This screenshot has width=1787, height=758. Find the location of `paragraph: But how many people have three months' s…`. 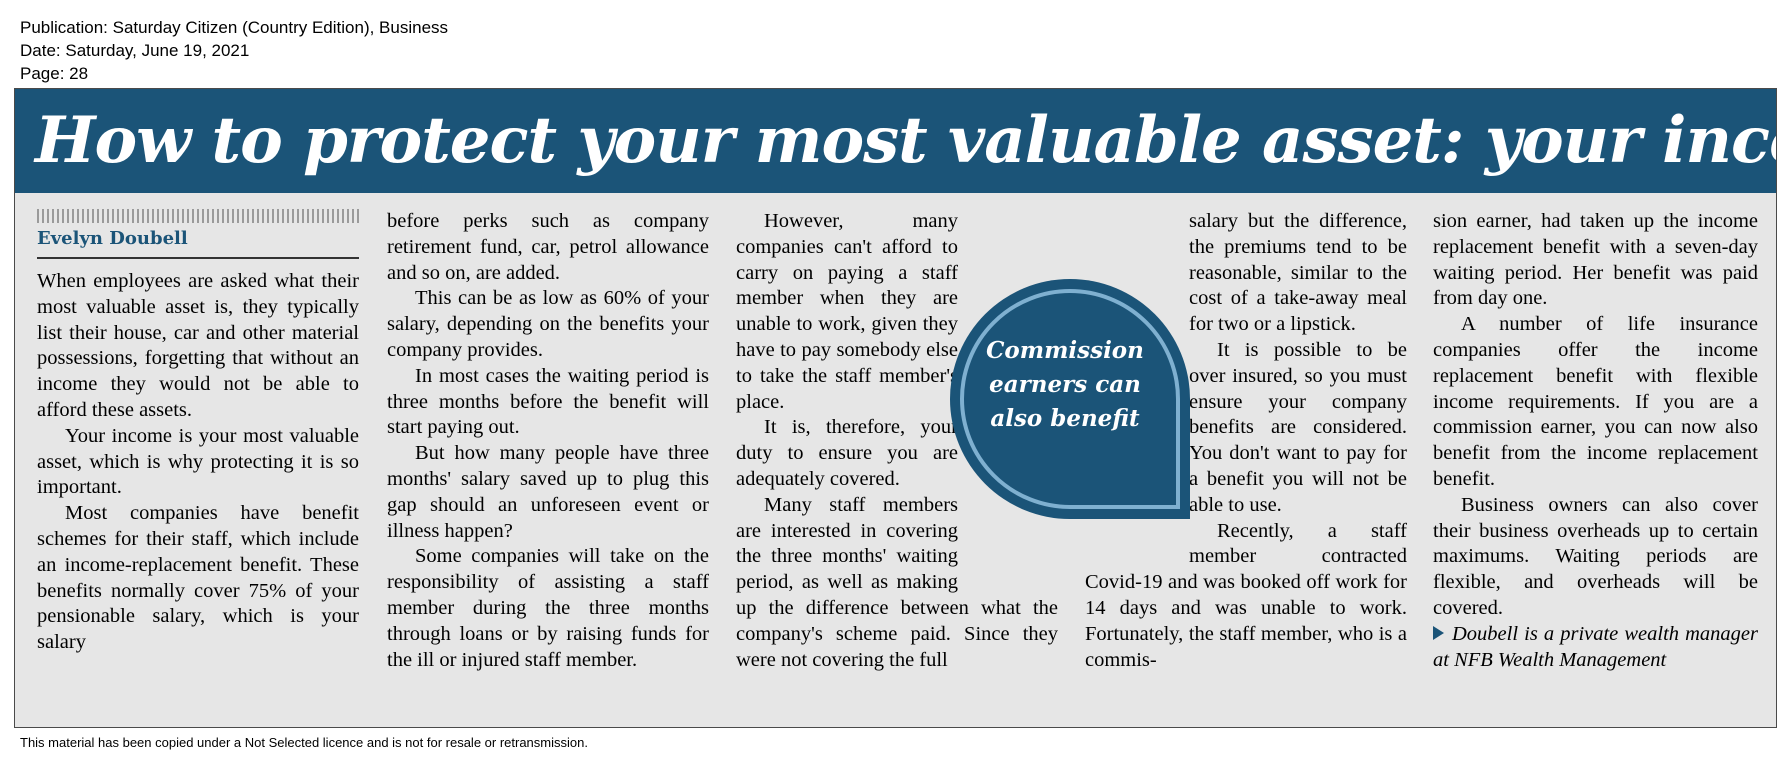

paragraph: But how many people have three months' s… is located at coordinates (548, 492).